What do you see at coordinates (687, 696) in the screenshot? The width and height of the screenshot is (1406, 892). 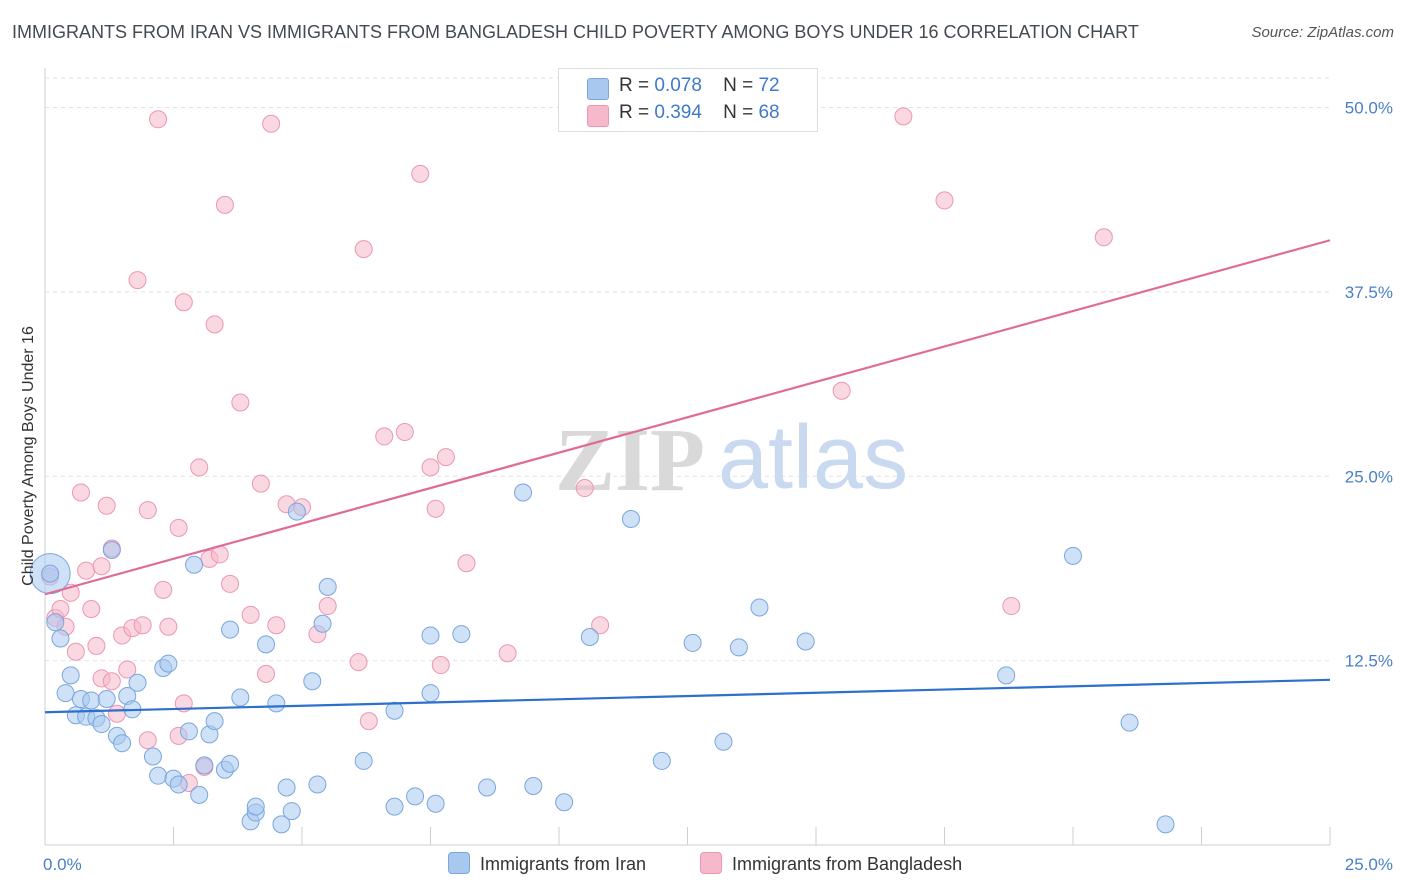 I see `trend-line-iran` at bounding box center [687, 696].